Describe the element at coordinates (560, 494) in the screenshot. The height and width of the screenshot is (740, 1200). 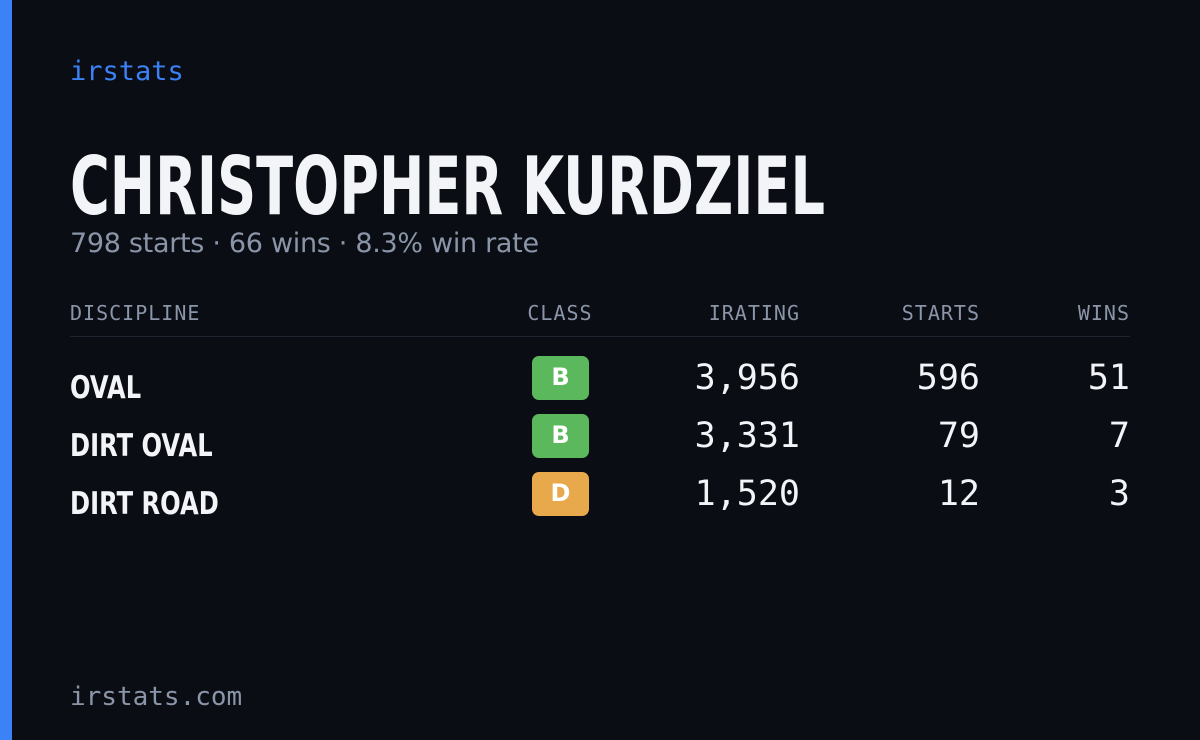
I see `class-badge: D` at that location.